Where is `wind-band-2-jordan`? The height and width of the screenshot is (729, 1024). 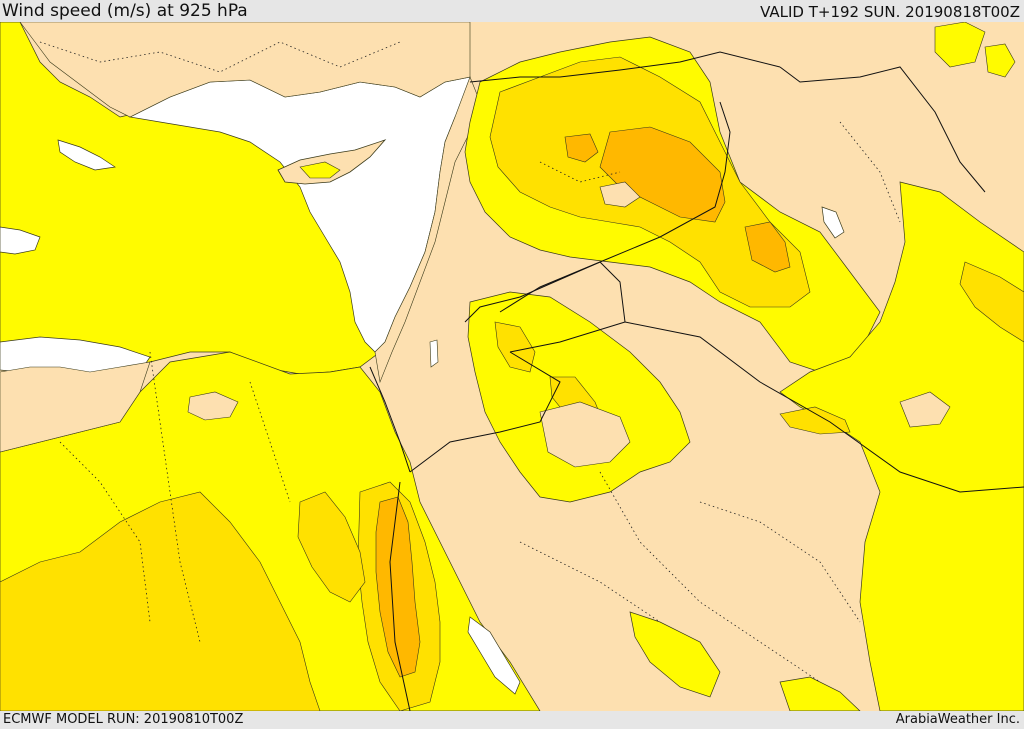
wind-band-2-jordan is located at coordinates (515, 347).